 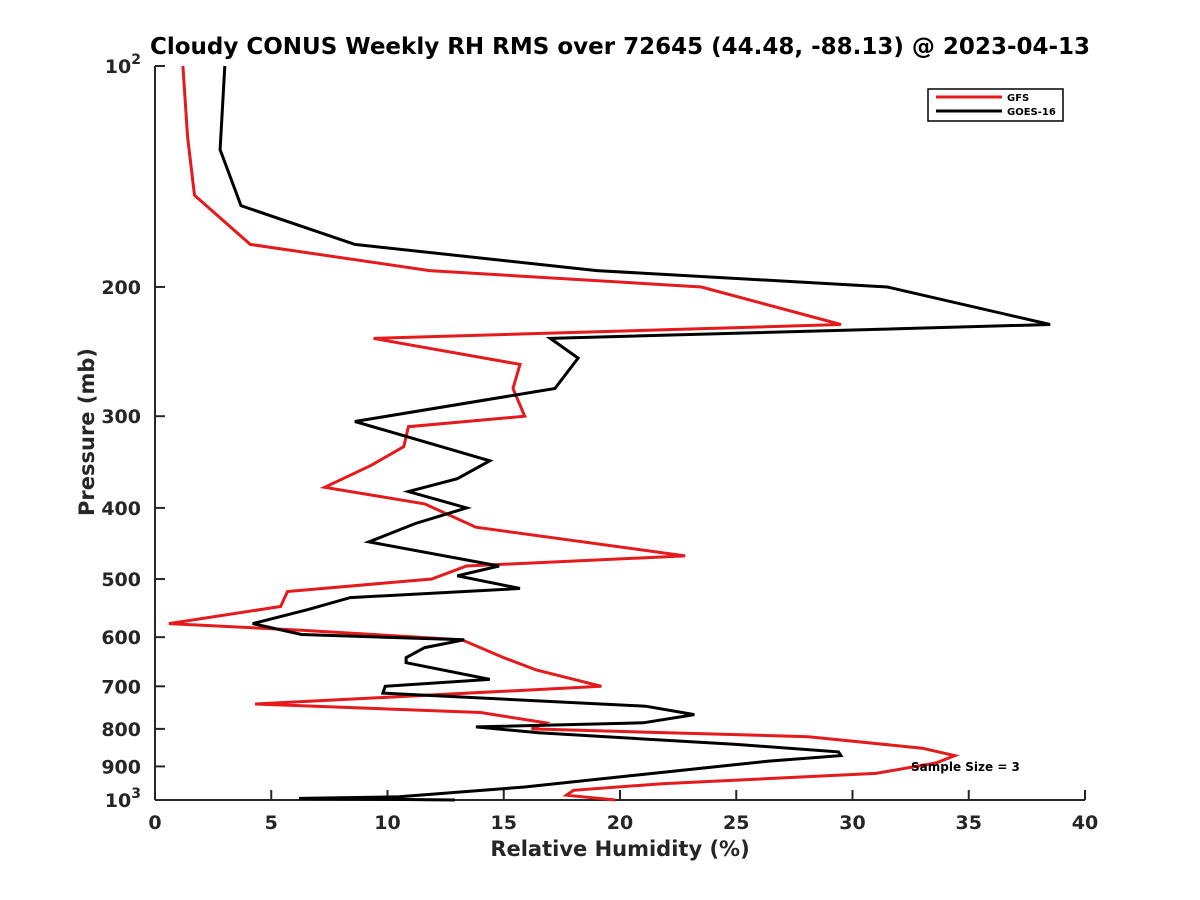 I want to click on y-tick-label: 10³, so click(x=123, y=799).